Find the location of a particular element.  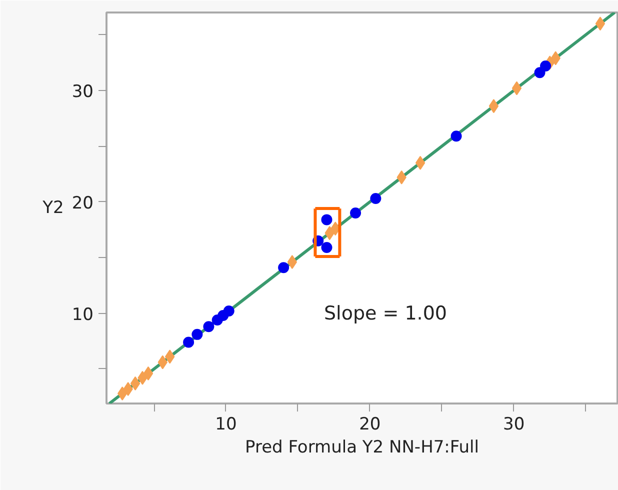

y-tick-label: 10 is located at coordinates (83, 314).